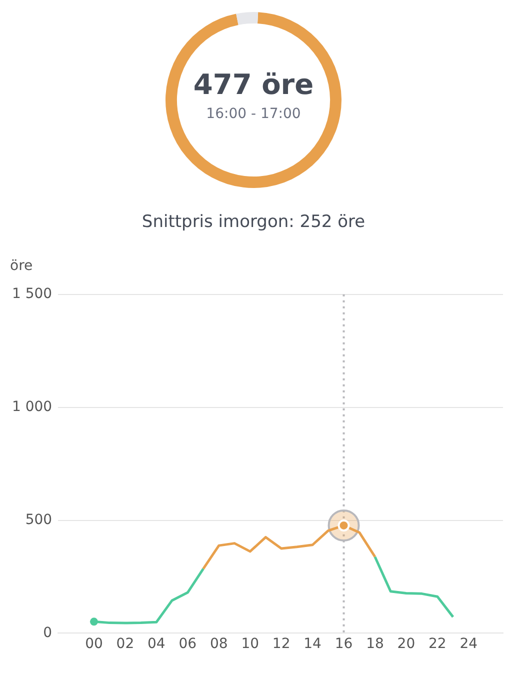 The width and height of the screenshot is (507, 700). What do you see at coordinates (219, 644) in the screenshot?
I see `x-tick-label: 08` at bounding box center [219, 644].